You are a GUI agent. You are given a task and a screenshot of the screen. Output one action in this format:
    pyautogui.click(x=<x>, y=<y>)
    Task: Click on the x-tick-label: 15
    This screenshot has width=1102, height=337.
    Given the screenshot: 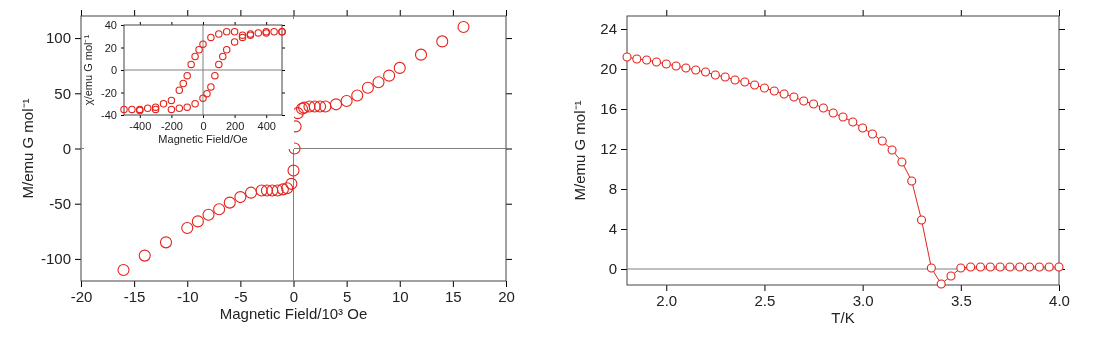 What is the action you would take?
    pyautogui.click(x=453, y=296)
    